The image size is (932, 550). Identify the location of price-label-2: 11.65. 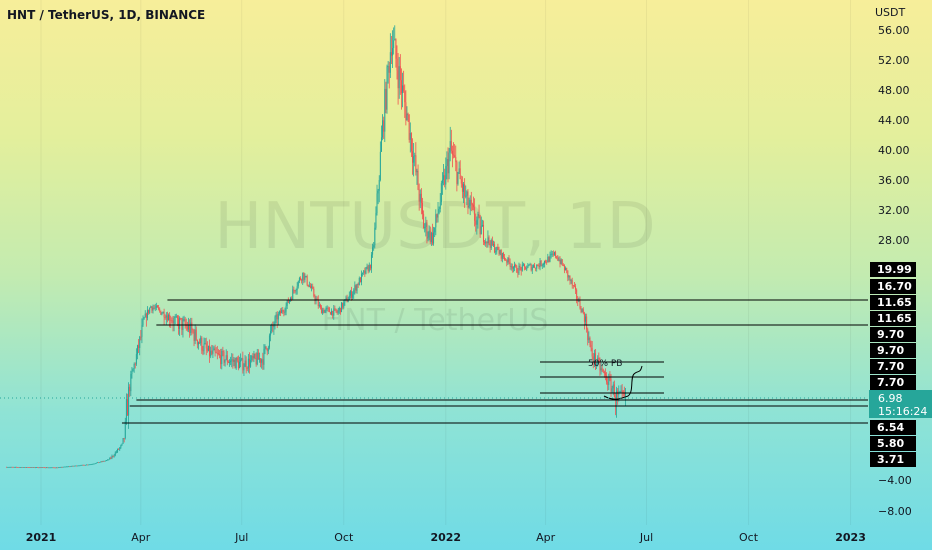
(893, 302).